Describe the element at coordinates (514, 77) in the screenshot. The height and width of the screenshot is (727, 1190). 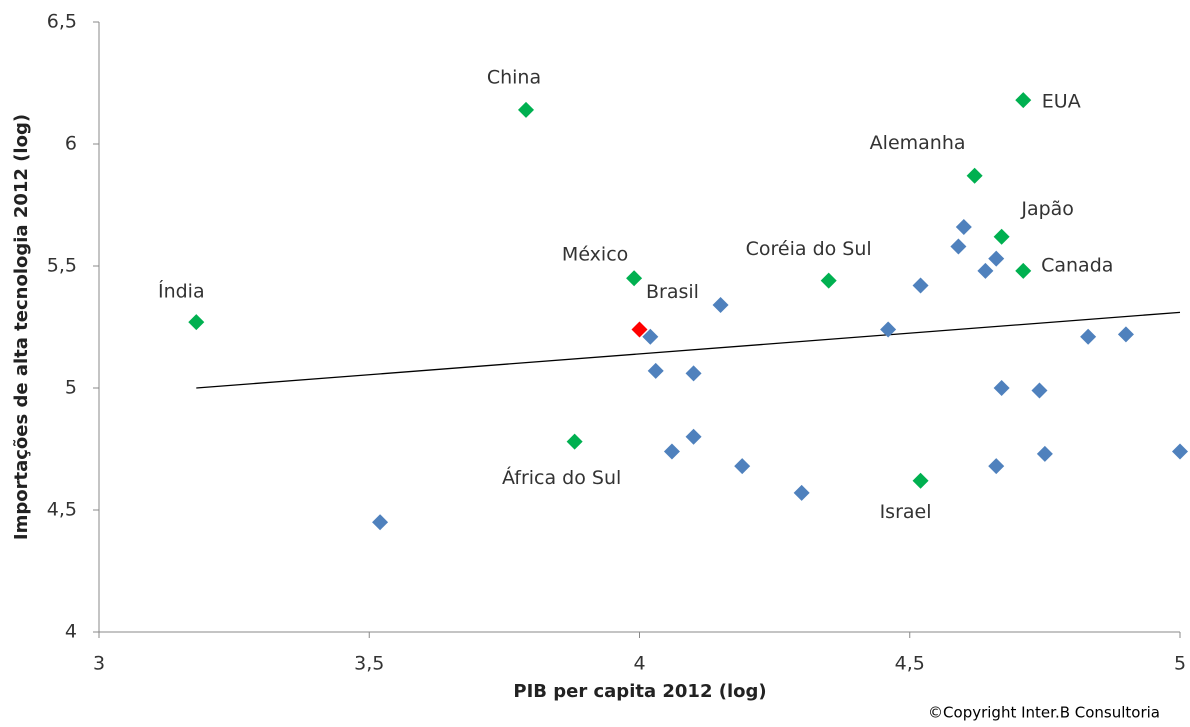
I see `point-label: China` at that location.